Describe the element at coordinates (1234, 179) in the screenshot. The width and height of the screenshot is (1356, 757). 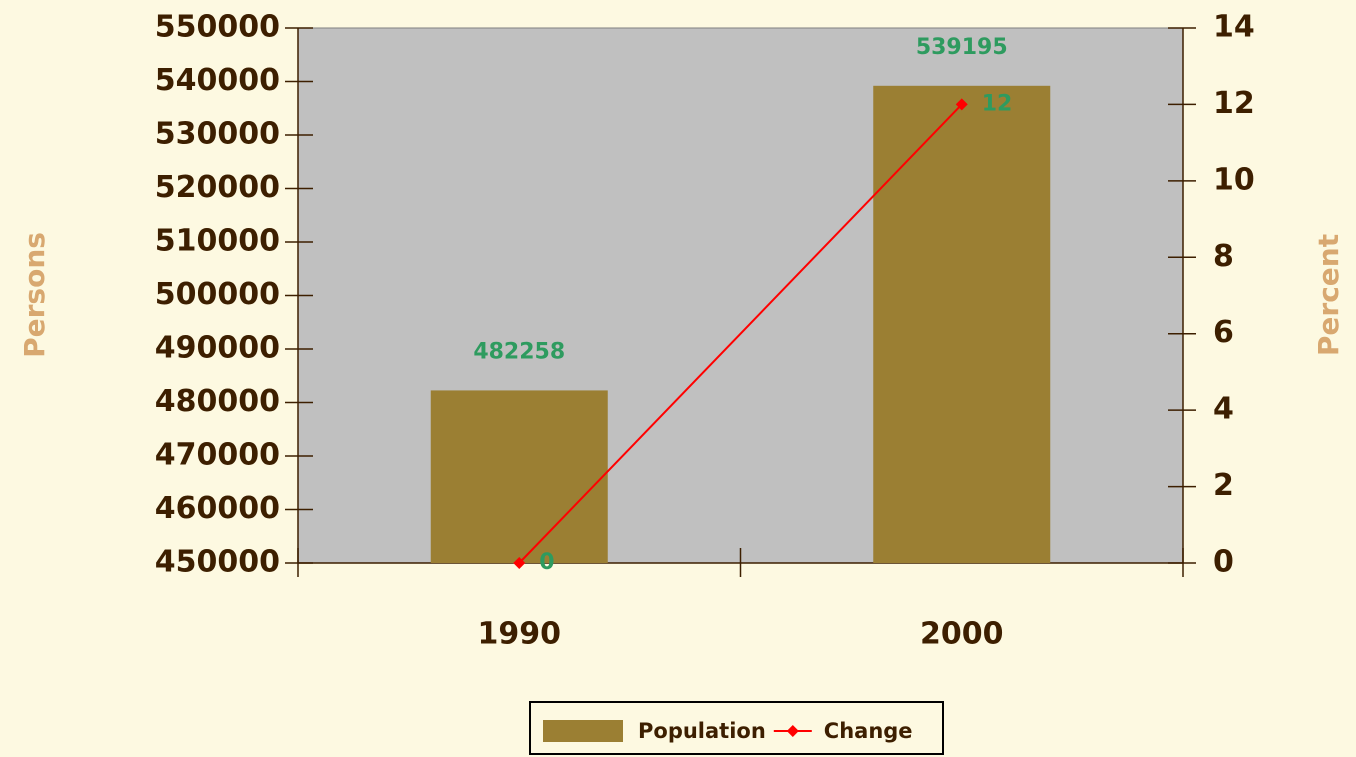
I see `y2-tick-label: 10` at that location.